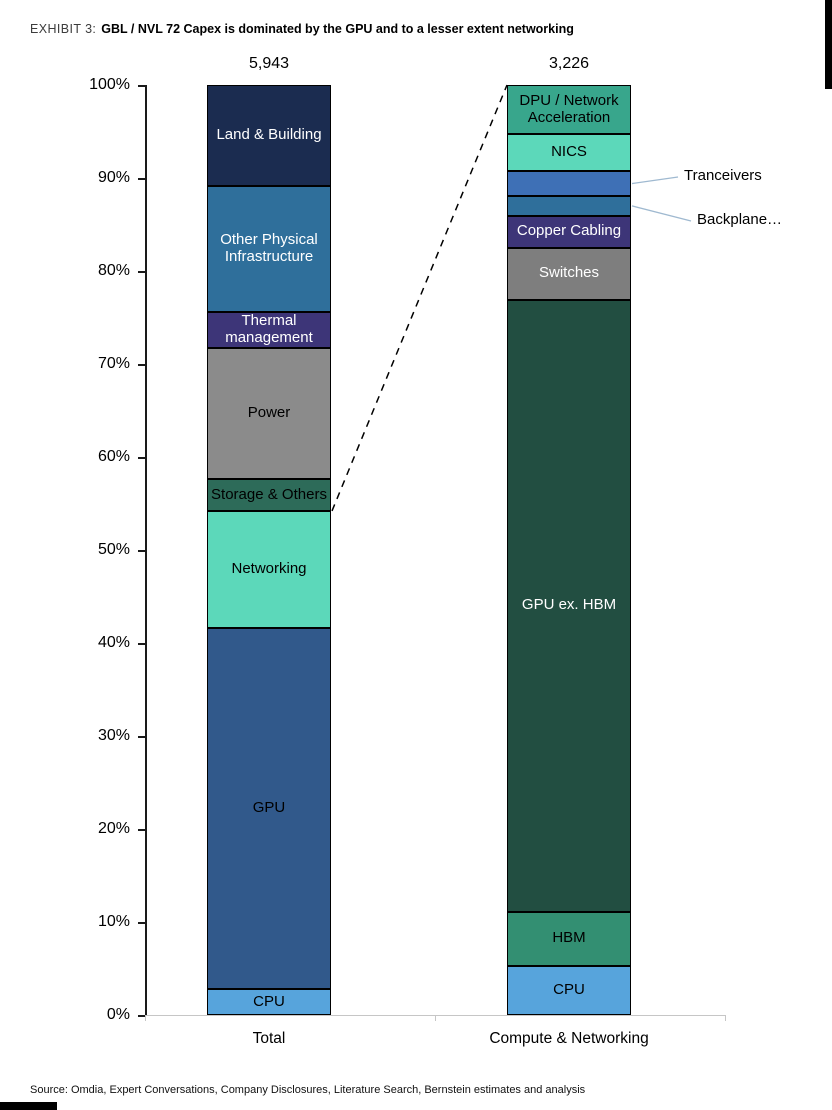 The image size is (832, 1110). I want to click on bar-segment-switches: Switches, so click(569, 273).